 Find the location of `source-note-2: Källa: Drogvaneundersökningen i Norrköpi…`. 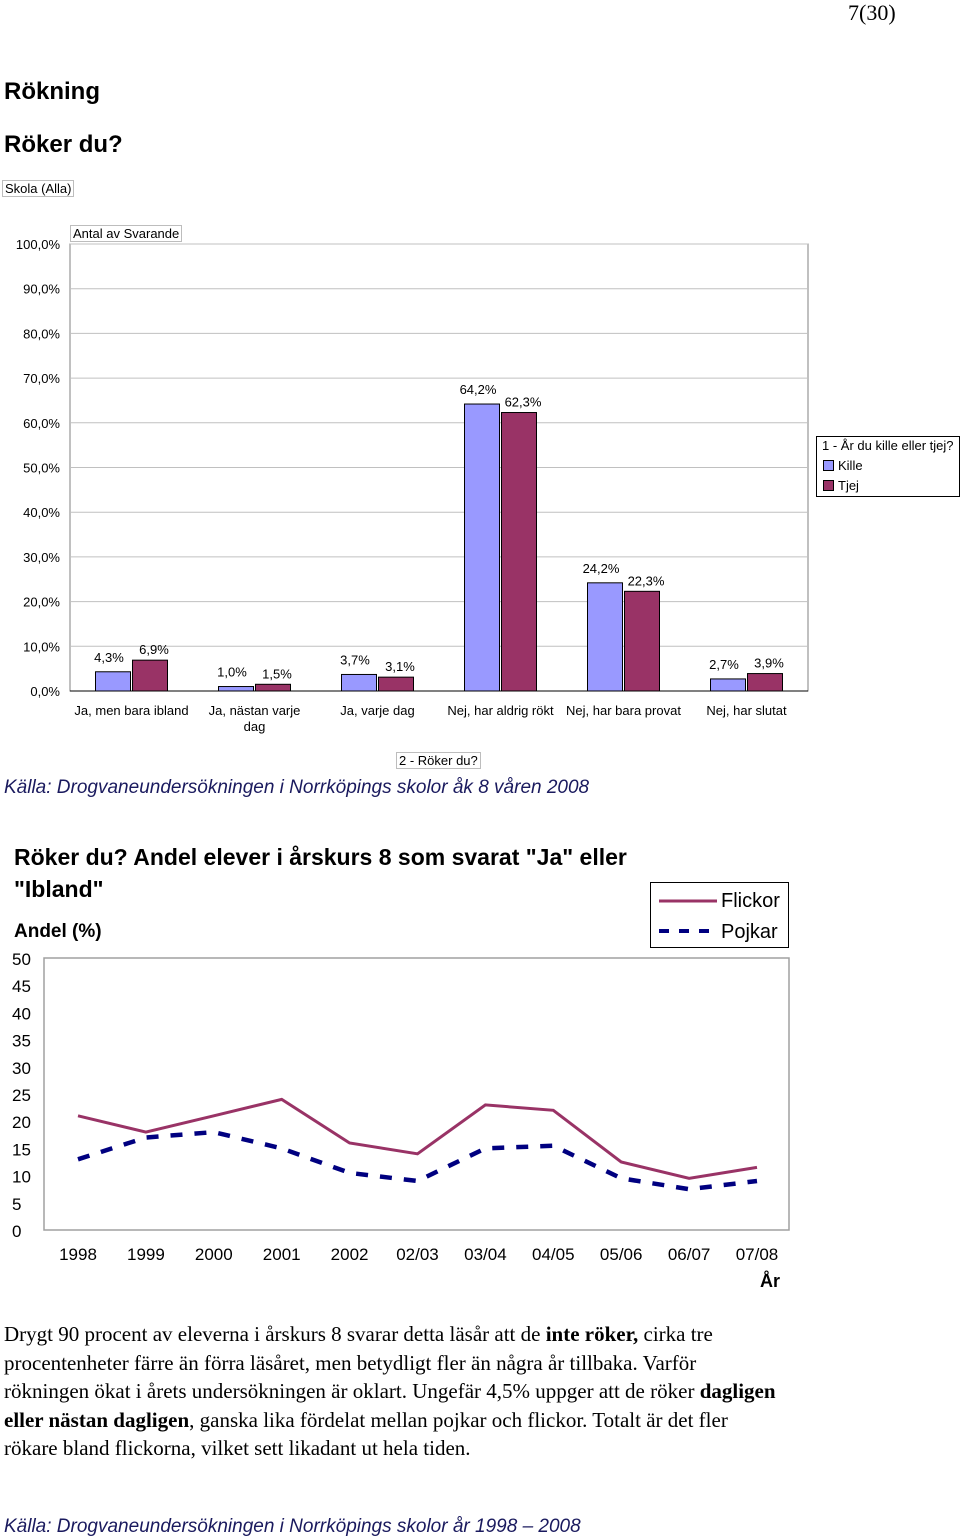

source-note-2: Källa: Drogvaneundersökningen i Norrköpi… is located at coordinates (292, 1526).